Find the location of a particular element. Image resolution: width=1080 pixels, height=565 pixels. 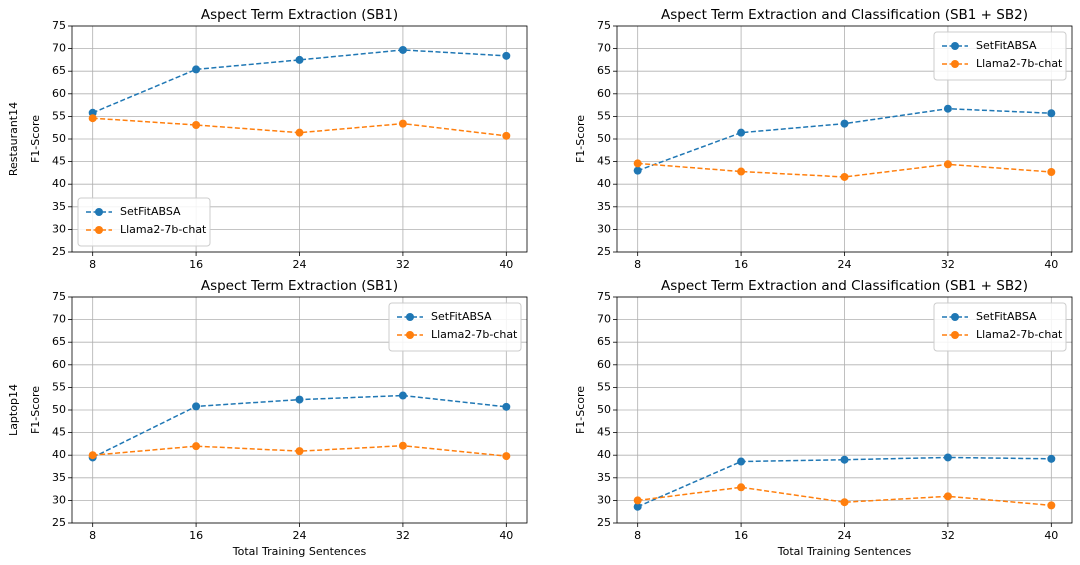

x-tick-label: 32 is located at coordinates (948, 264).